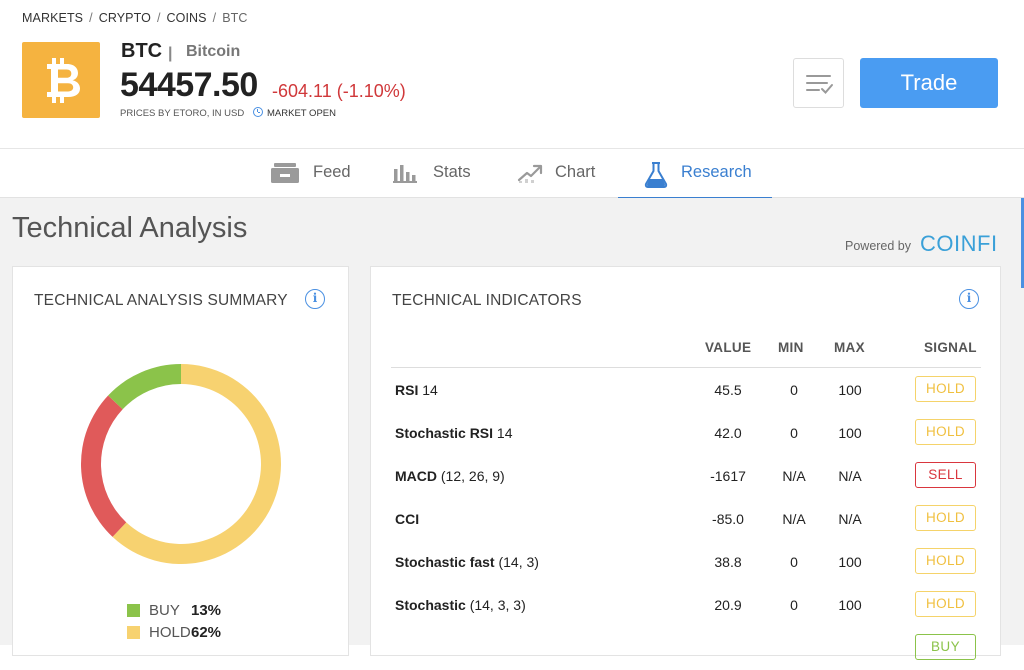  I want to click on legend-pct-hold: 62%, so click(206, 632).